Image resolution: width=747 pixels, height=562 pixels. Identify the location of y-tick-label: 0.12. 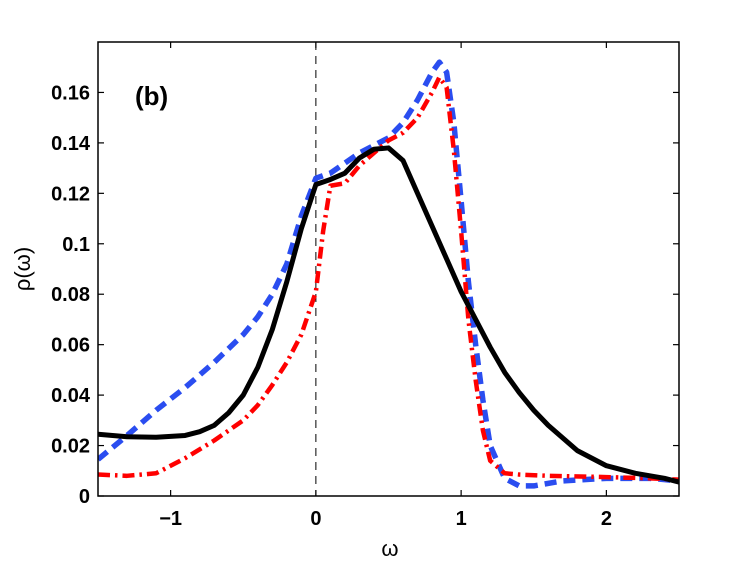
(70, 194).